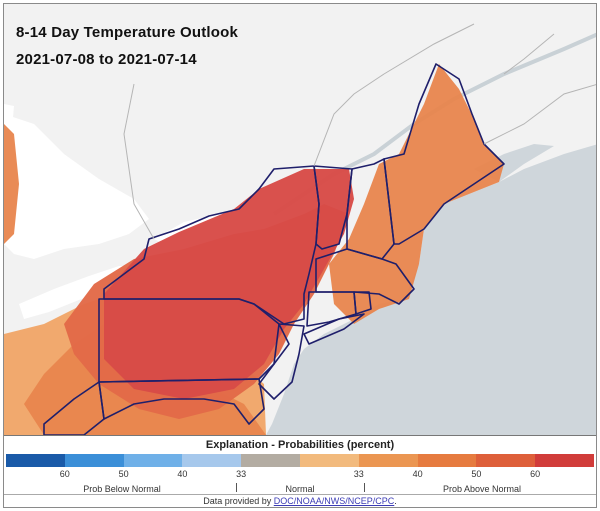 Image resolution: width=600 pixels, height=511 pixels. I want to click on maryland-delaware-outline, so click(181, 401).